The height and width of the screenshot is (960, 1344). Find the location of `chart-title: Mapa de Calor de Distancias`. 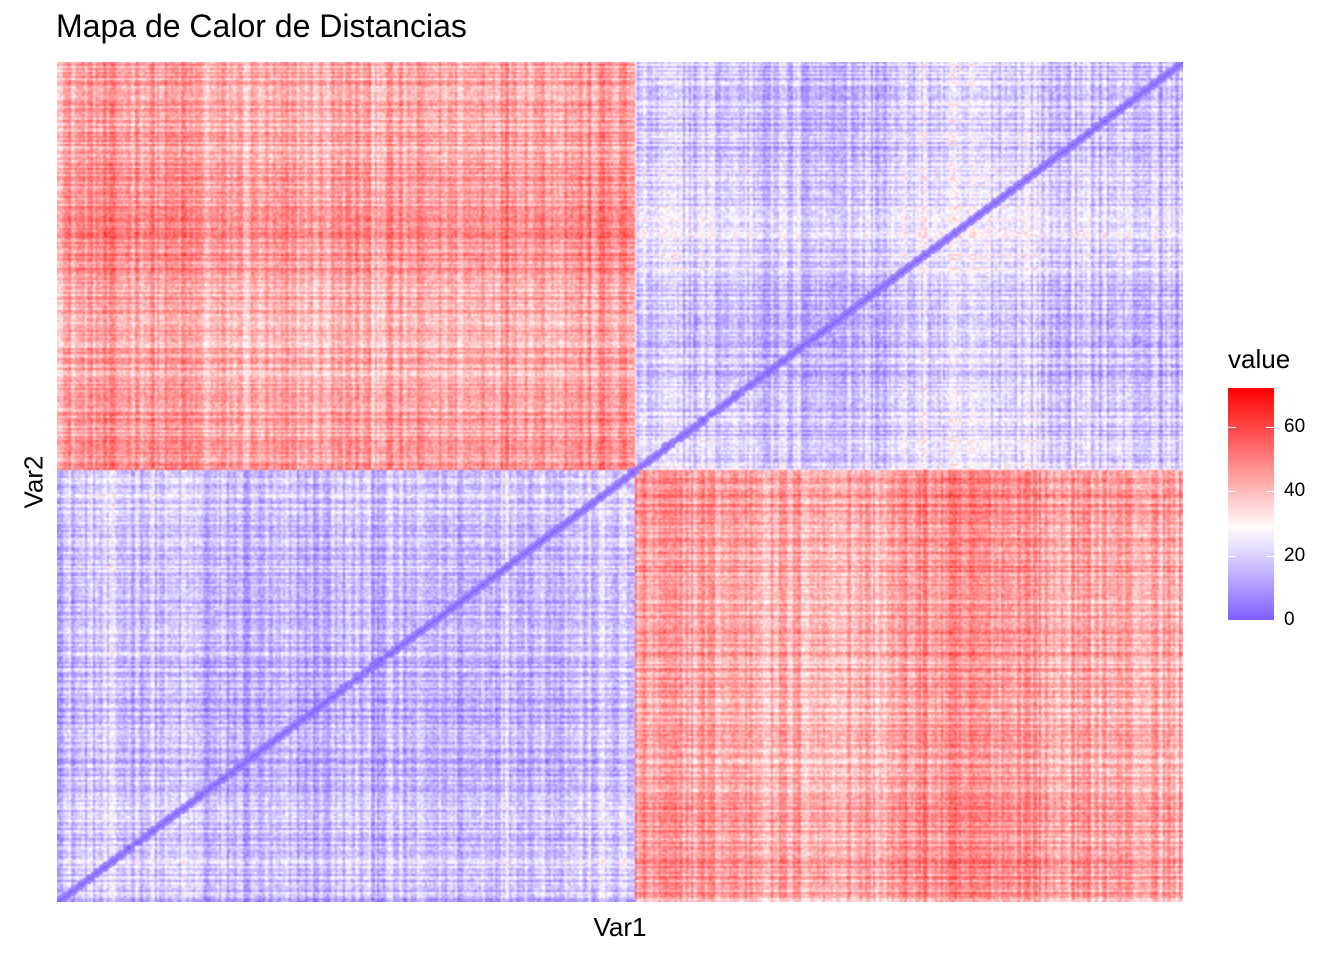

chart-title: Mapa de Calor de Distancias is located at coordinates (261, 26).